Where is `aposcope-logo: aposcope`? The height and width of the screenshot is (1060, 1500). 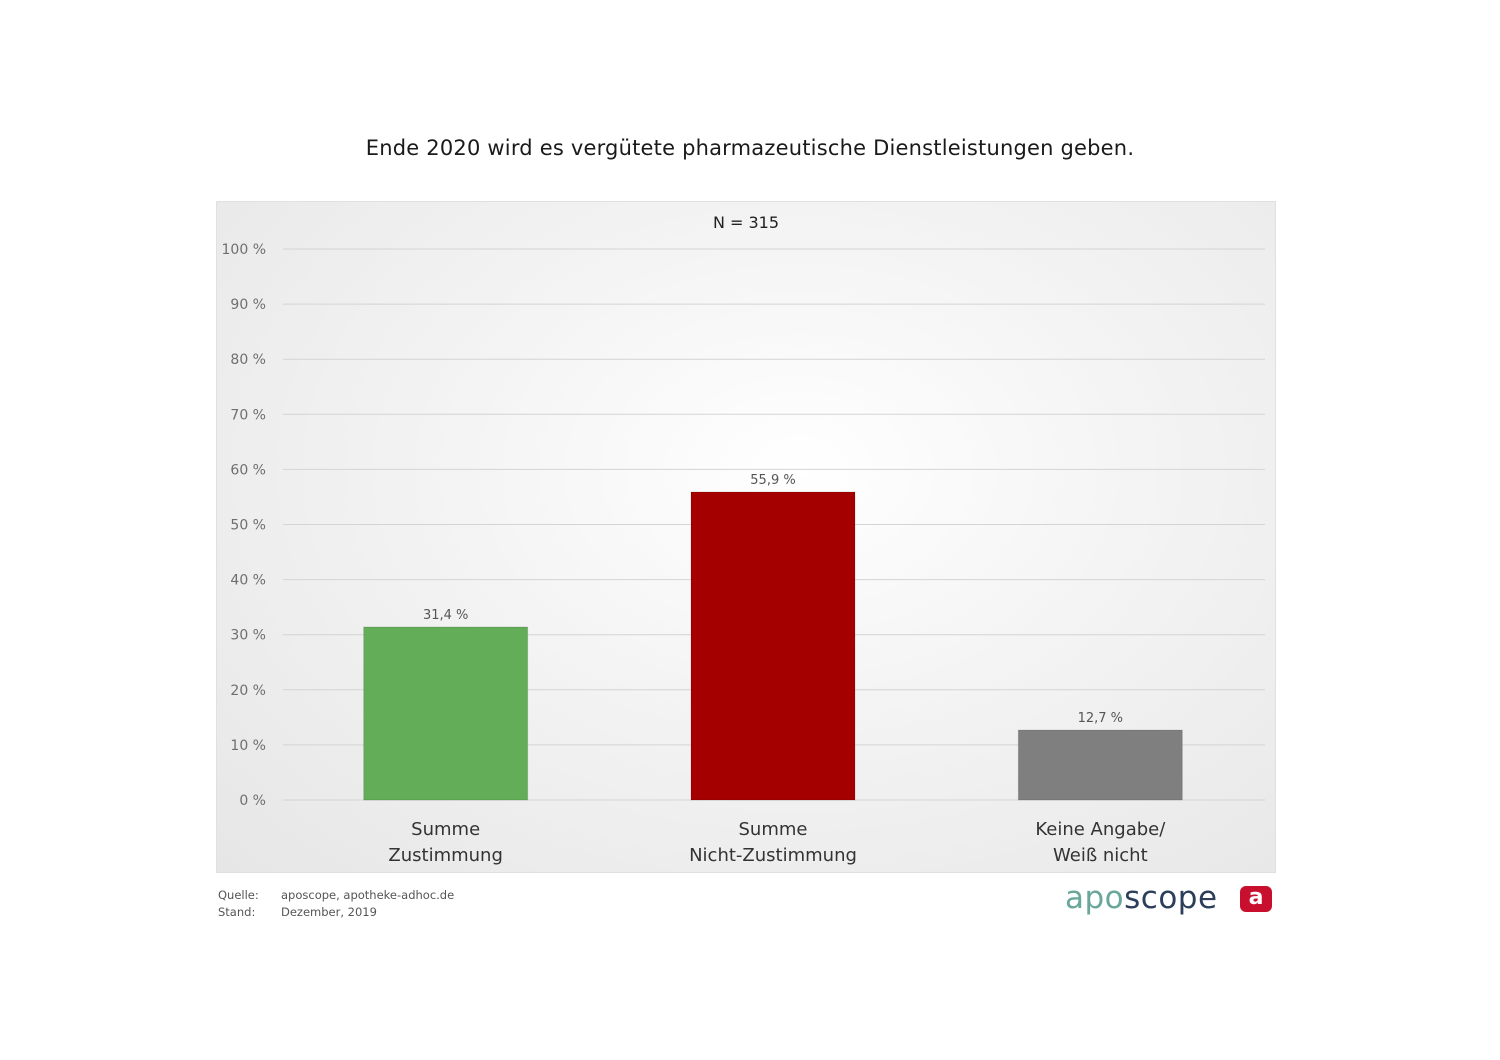 aposcope-logo: aposcope is located at coordinates (1141, 898).